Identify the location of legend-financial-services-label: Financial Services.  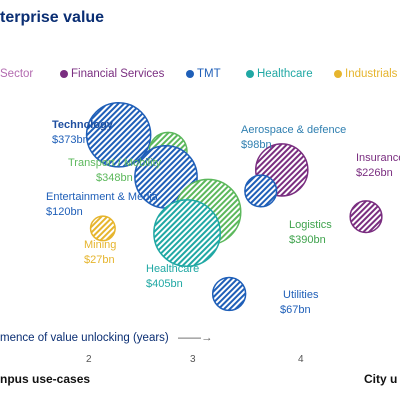
(118, 74).